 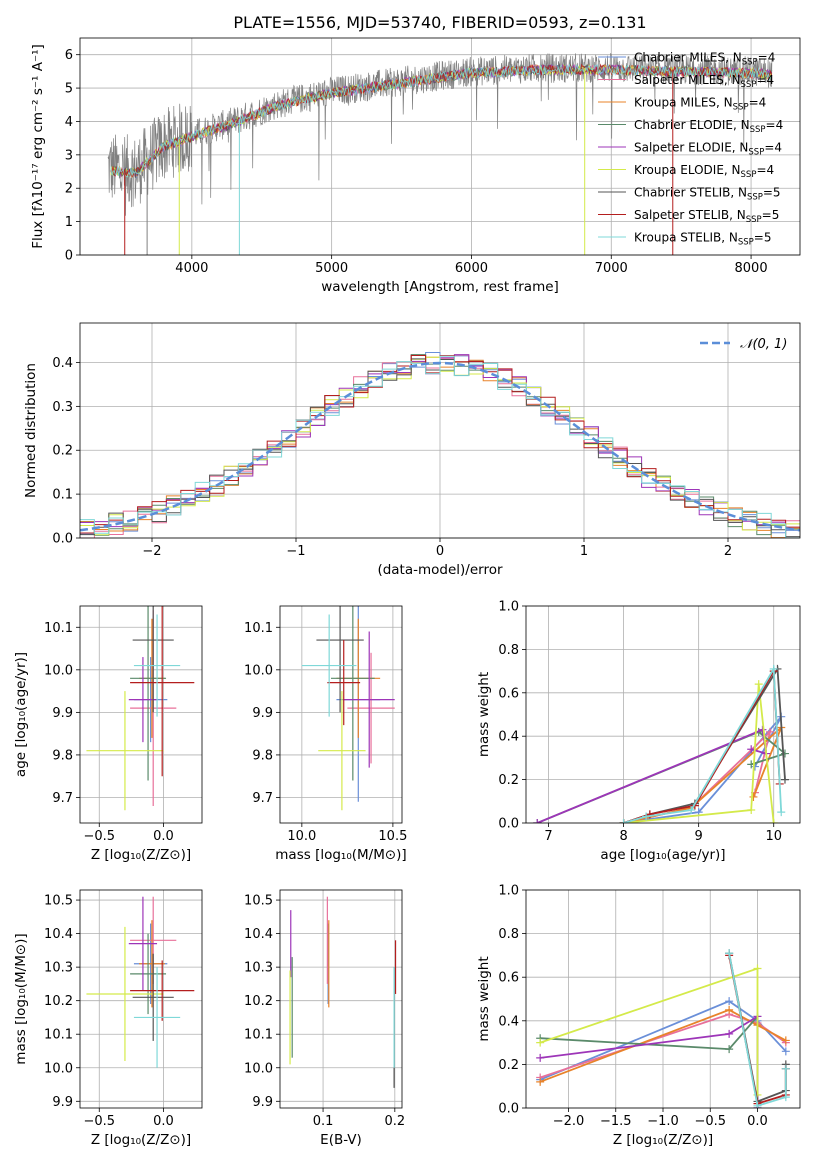 What do you see at coordinates (31, 430) in the screenshot?
I see `y-axis-label: Normed distribution` at bounding box center [31, 430].